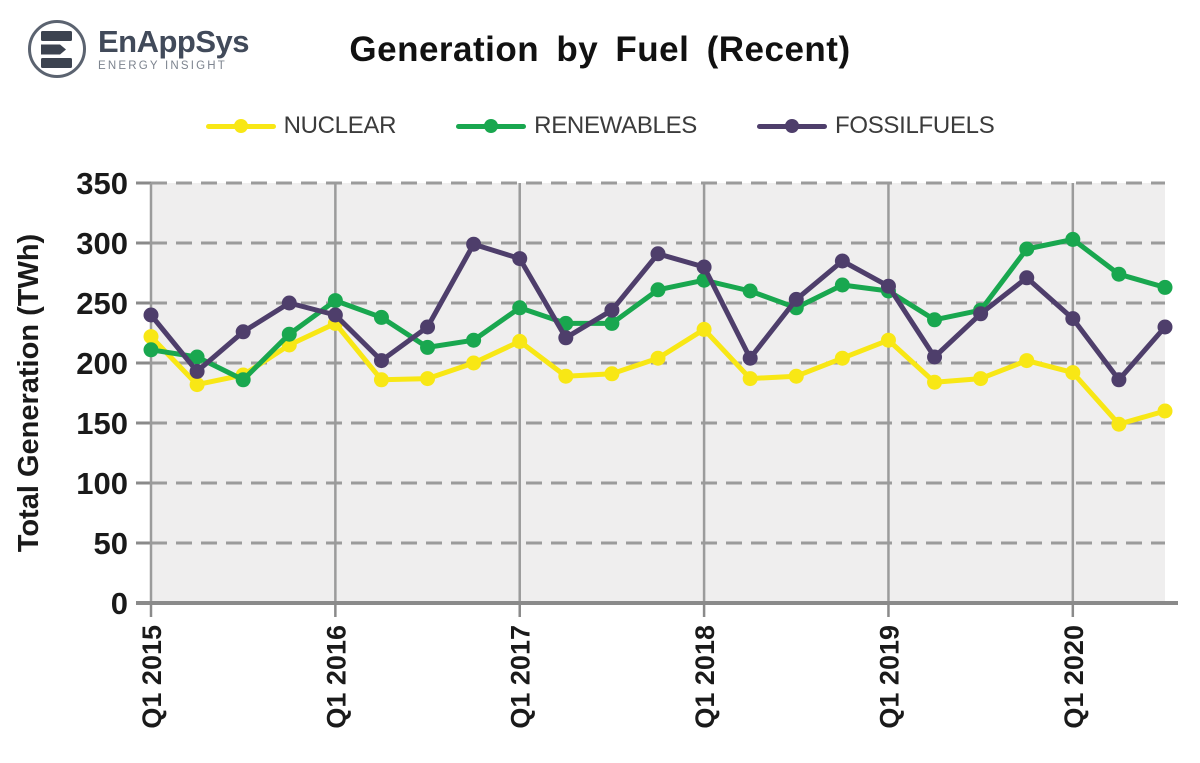  I want to click on data-point-nuclear-q1-2018, so click(704, 329).